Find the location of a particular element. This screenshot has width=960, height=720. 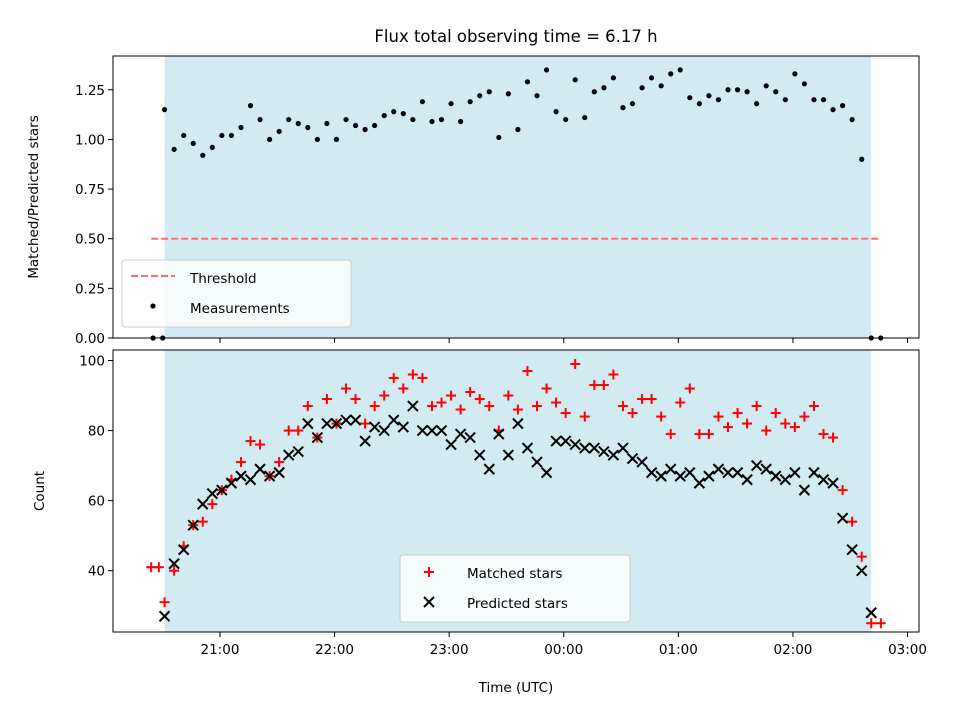

y-tick-label: 40 is located at coordinates (96, 572).